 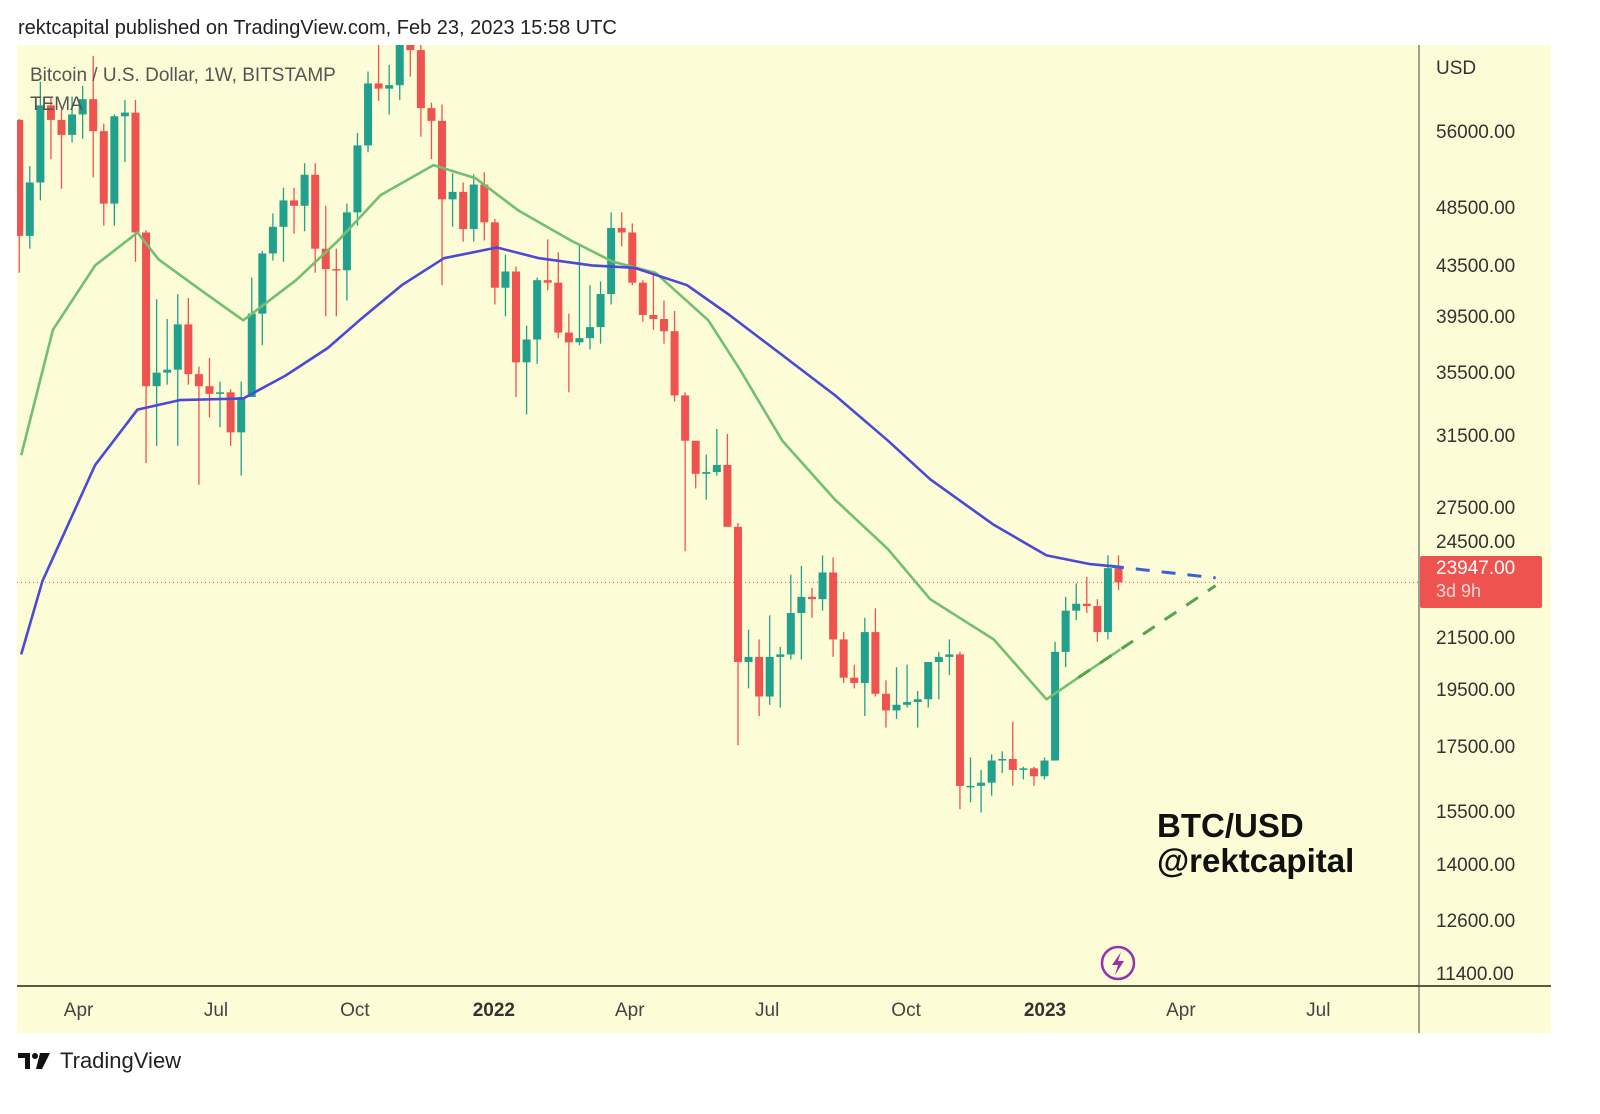 I want to click on price-tick: 43500.00, so click(x=1476, y=266).